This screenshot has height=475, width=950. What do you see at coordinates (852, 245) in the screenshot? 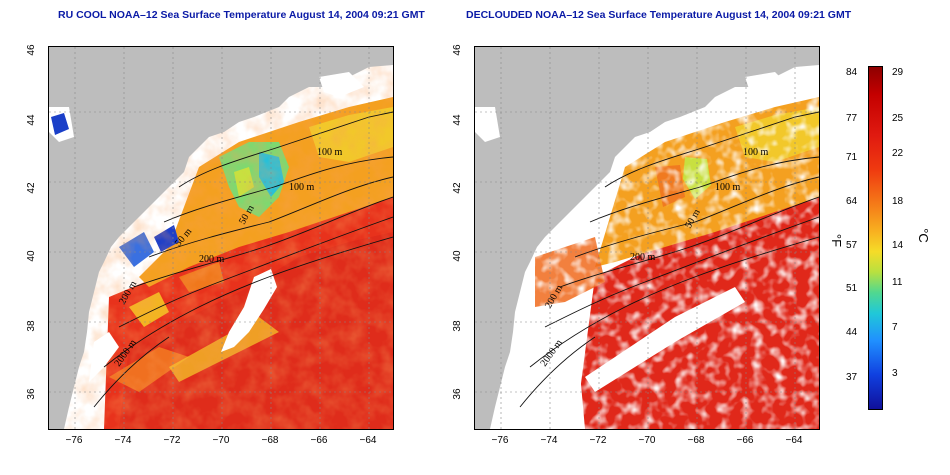
I see `fahrenheit-tick: 57` at bounding box center [852, 245].